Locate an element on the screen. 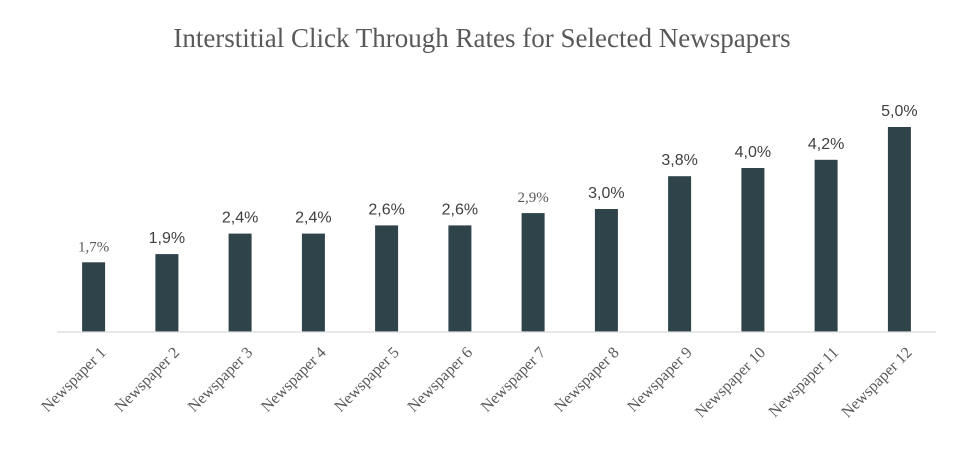 Image resolution: width=964 pixels, height=450 pixels. data-label-12: 5,0% is located at coordinates (899, 111).